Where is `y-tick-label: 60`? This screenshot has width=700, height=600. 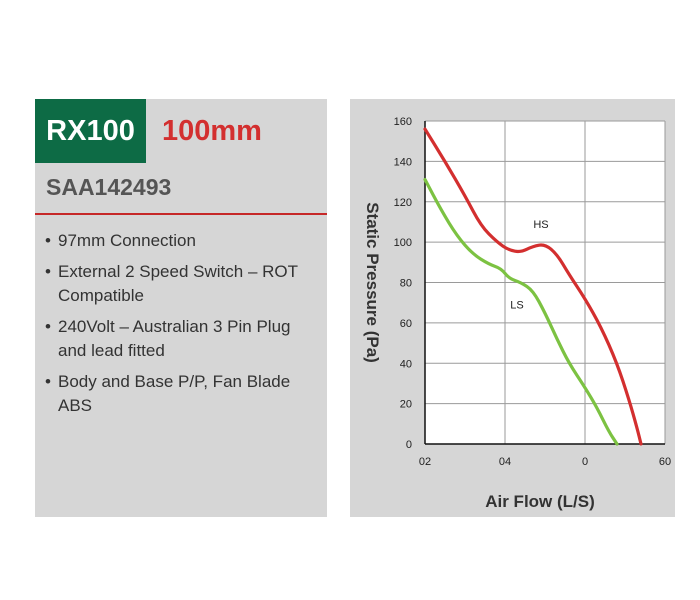
y-tick-label: 60 is located at coordinates (406, 324).